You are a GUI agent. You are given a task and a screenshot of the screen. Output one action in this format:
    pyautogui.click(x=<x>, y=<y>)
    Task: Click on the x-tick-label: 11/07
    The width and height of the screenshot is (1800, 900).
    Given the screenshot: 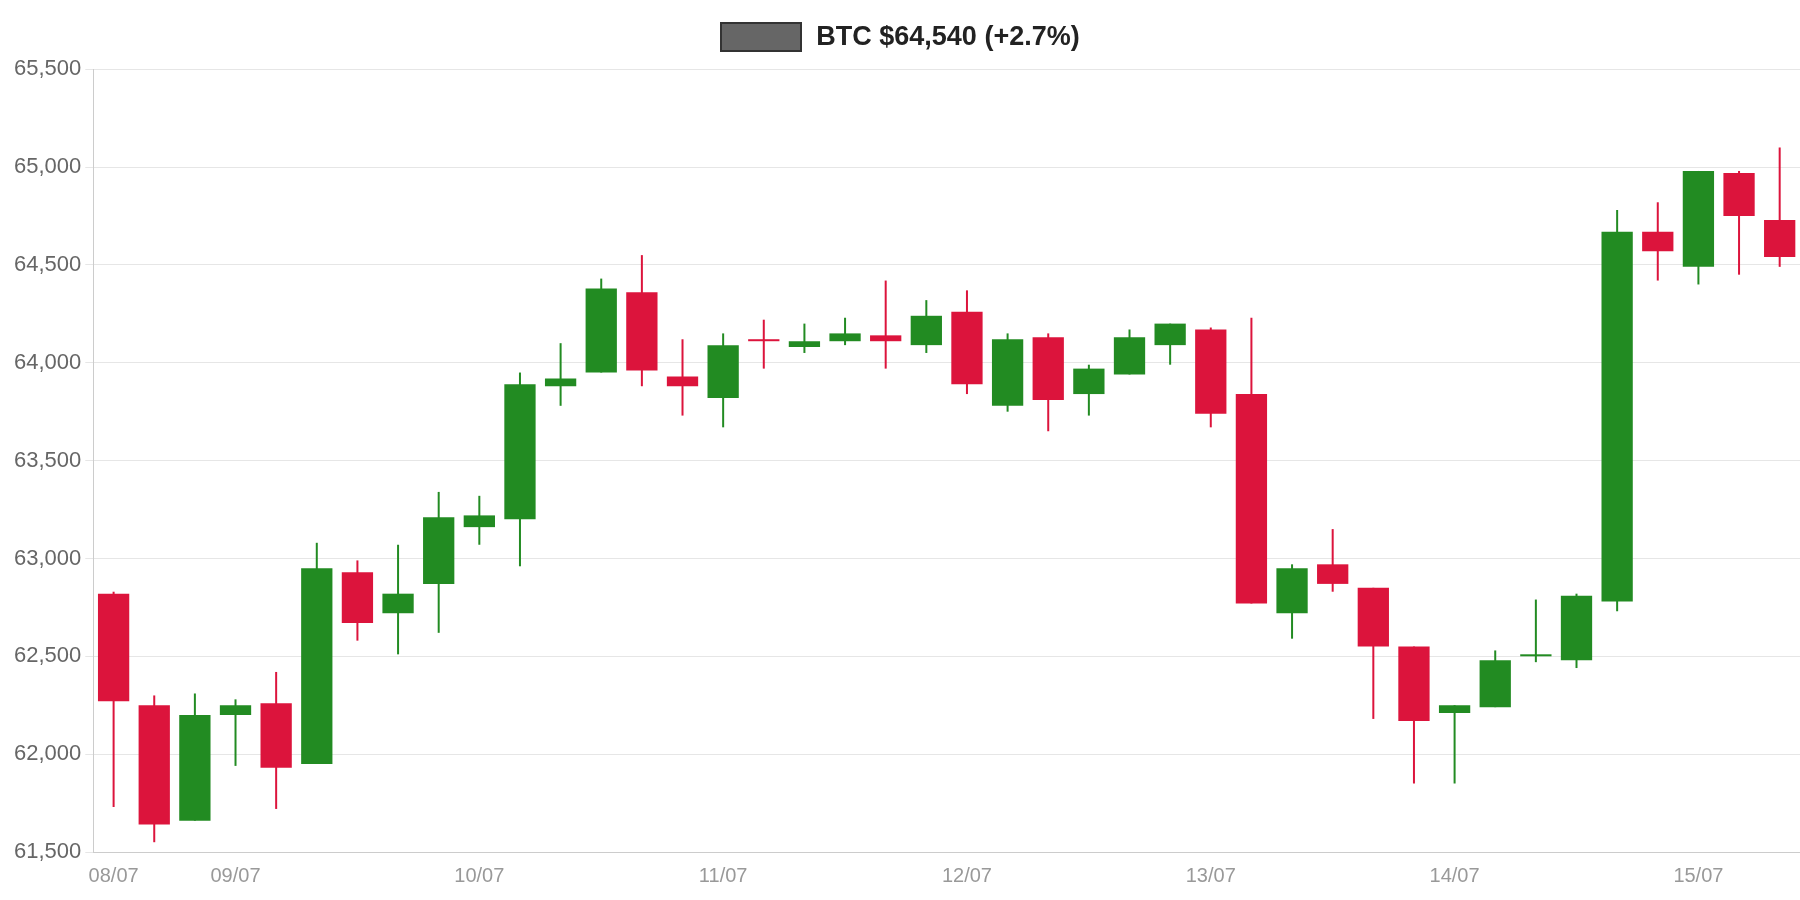 What is the action you would take?
    pyautogui.click(x=723, y=874)
    